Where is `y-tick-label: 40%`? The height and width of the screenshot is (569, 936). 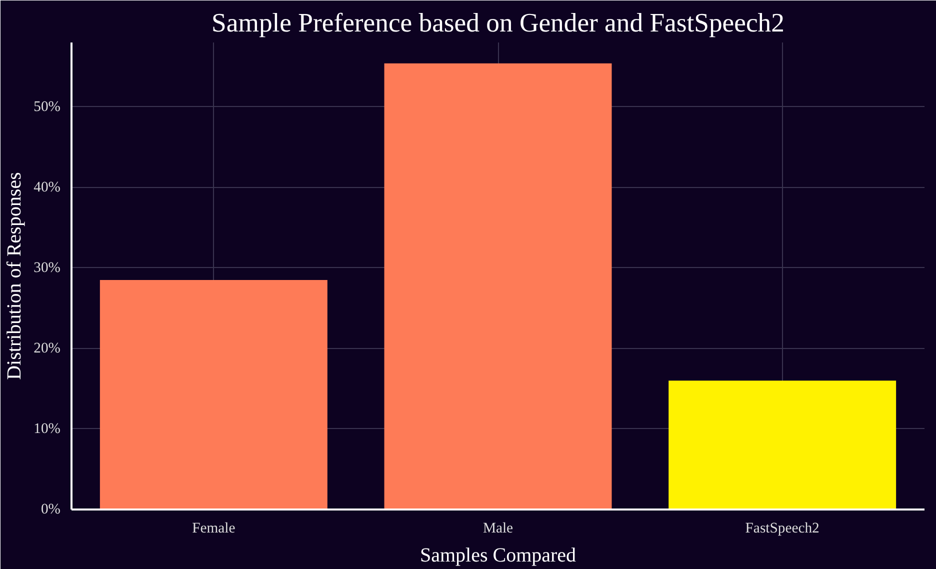 y-tick-label: 40% is located at coordinates (47, 187).